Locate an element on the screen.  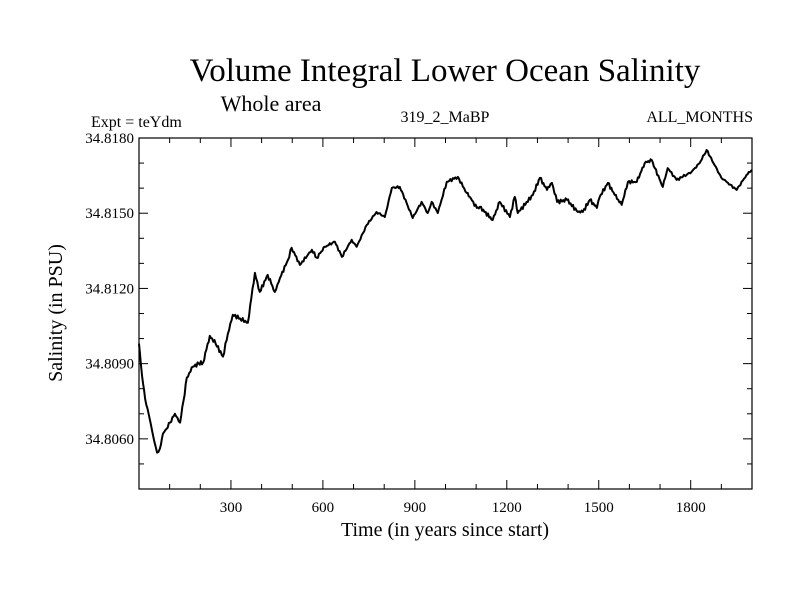
y-tick-label: 34.8090 is located at coordinates (109, 365).